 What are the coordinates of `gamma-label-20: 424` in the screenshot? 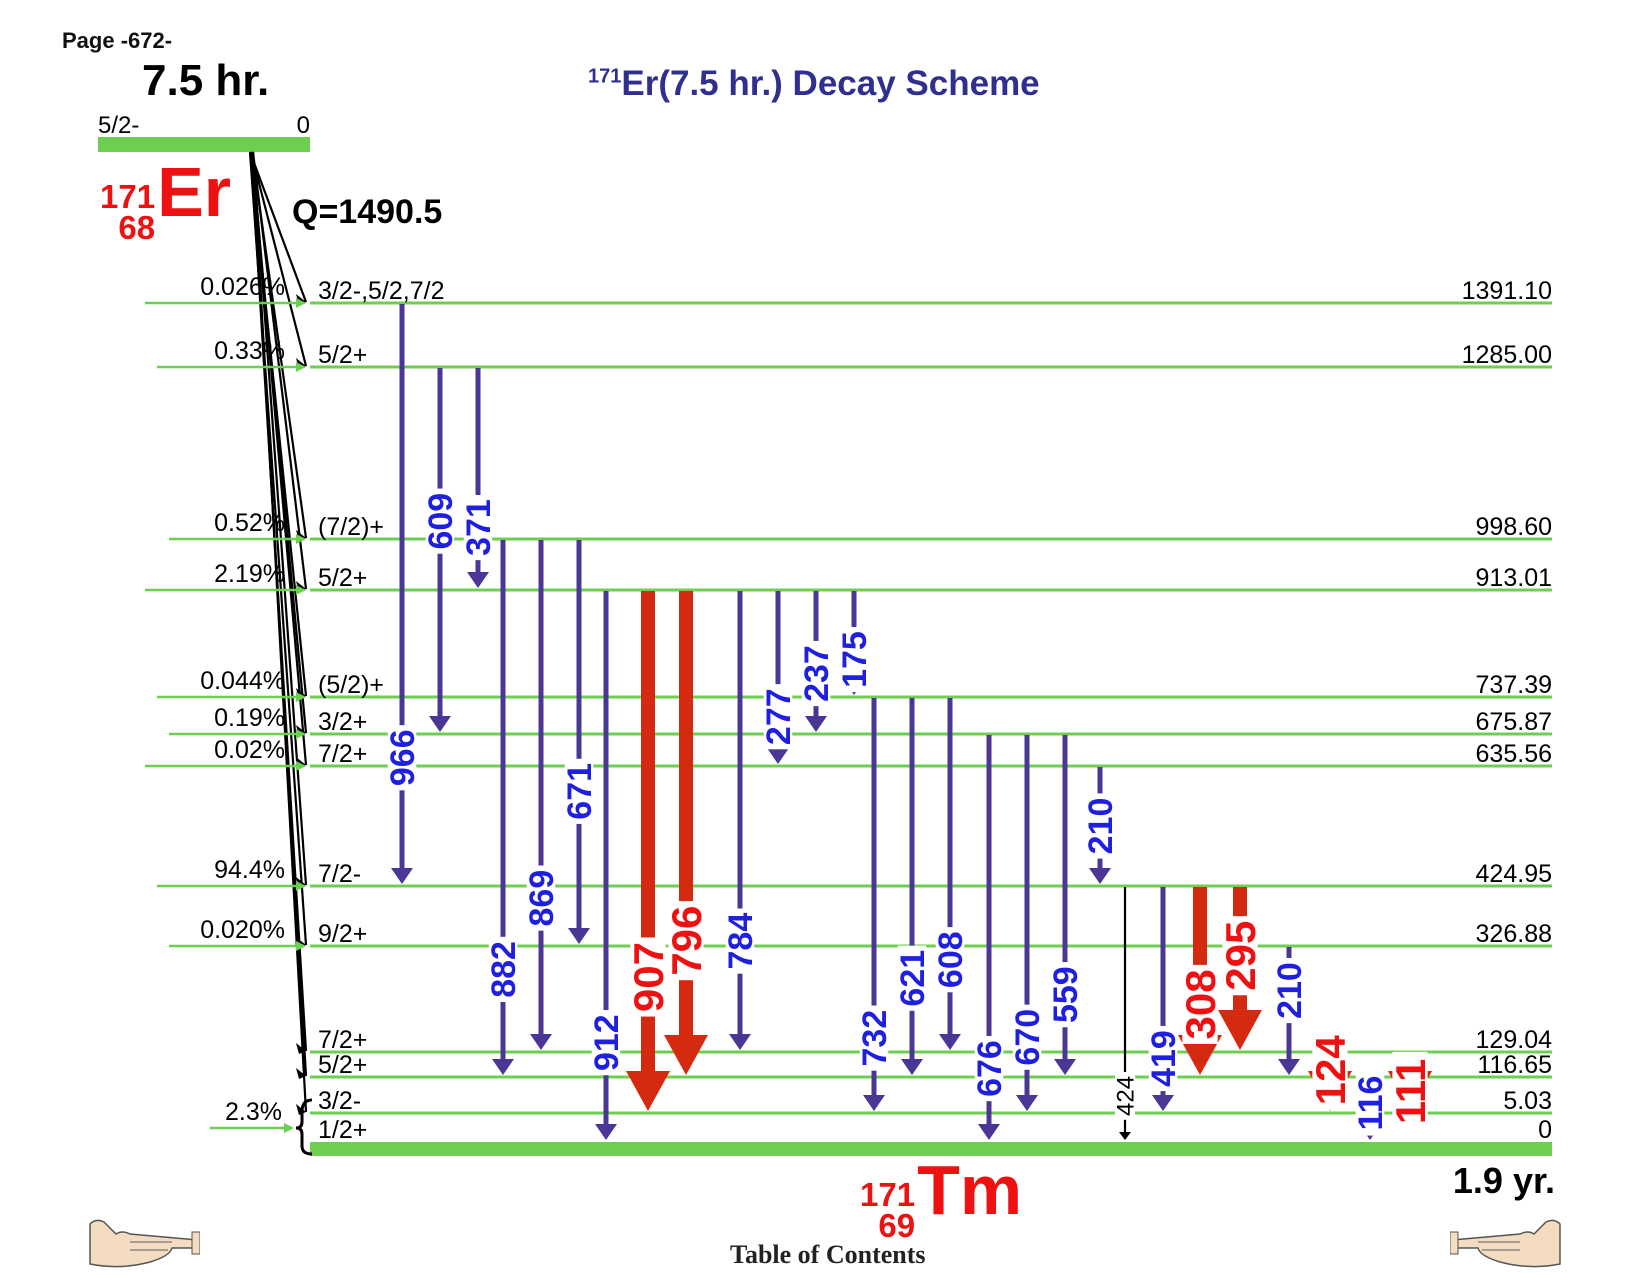 It's located at (1126, 1096).